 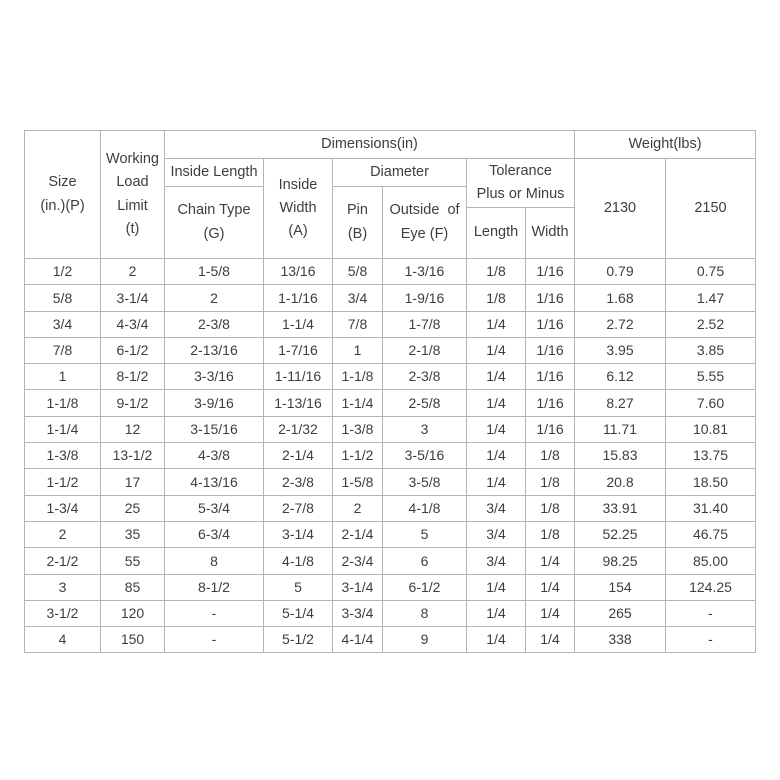 What do you see at coordinates (62, 298) in the screenshot?
I see `table-cell: 5/8` at bounding box center [62, 298].